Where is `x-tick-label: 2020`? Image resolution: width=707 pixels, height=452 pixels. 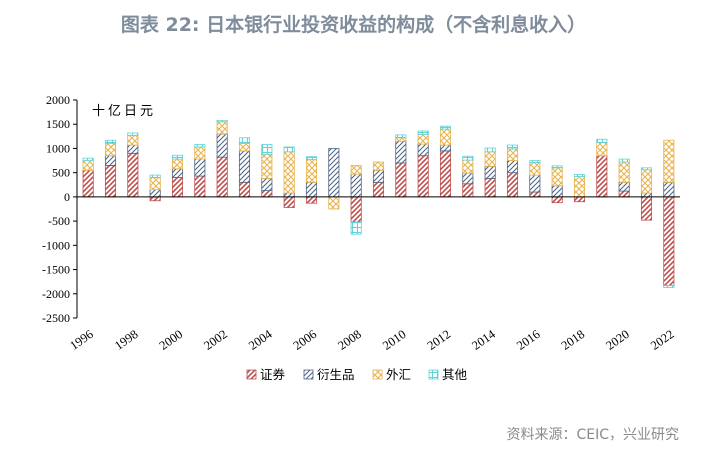
x-tick-label: 2020 is located at coordinates (617, 340).